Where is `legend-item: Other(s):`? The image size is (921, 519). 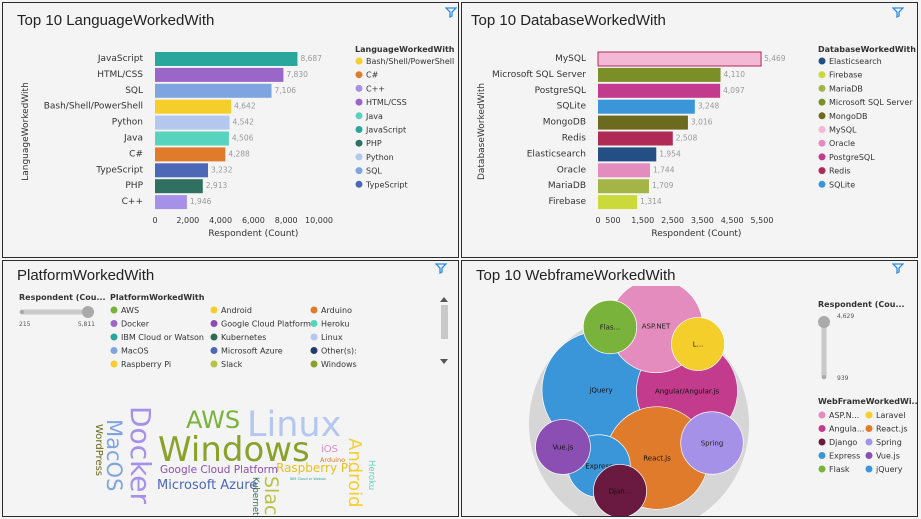
legend-item: Other(s): is located at coordinates (339, 351).